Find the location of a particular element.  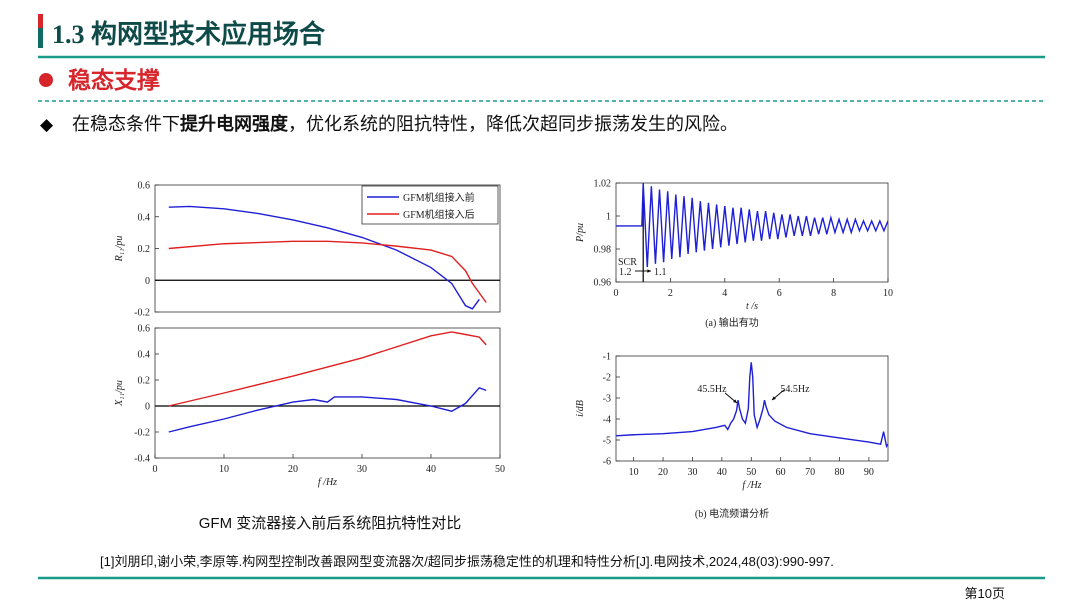

annotation: 54.5Hz is located at coordinates (795, 389).